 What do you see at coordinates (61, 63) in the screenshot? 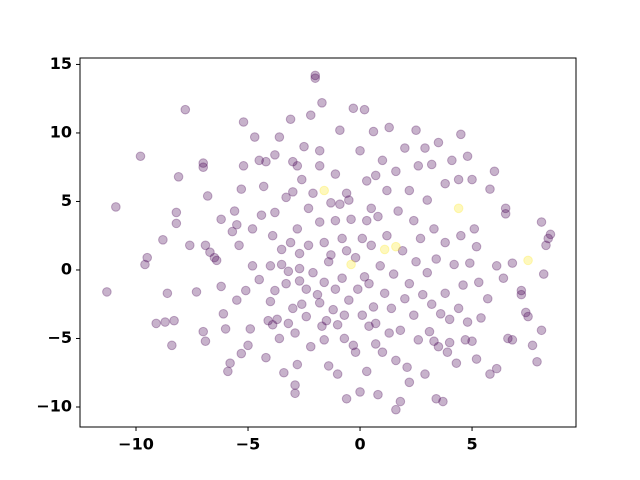
I see `y-tick-label: 15` at bounding box center [61, 63].